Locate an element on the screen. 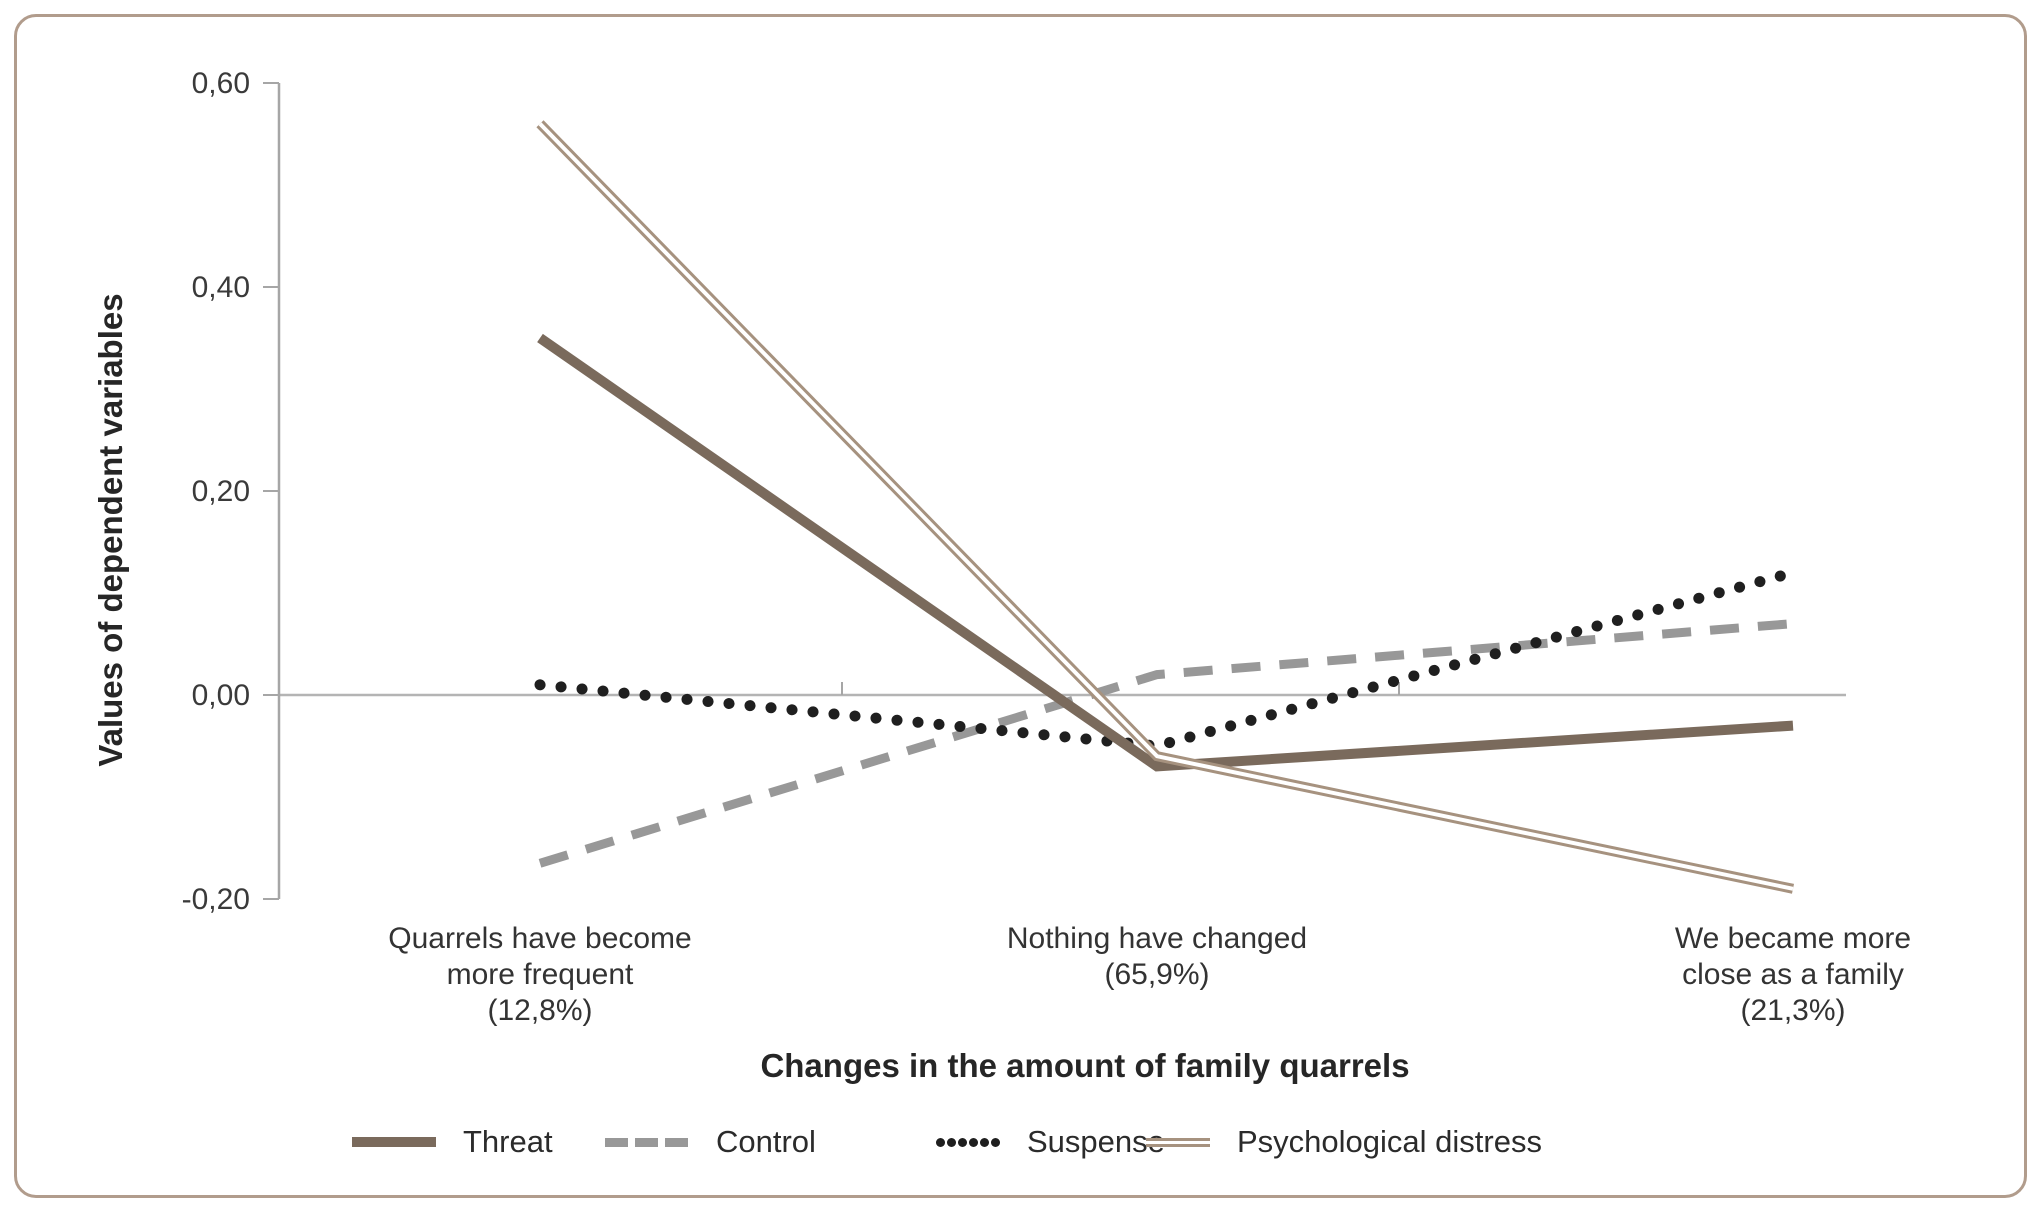 This screenshot has height=1212, width=2041. series-line-control is located at coordinates (1166, 743).